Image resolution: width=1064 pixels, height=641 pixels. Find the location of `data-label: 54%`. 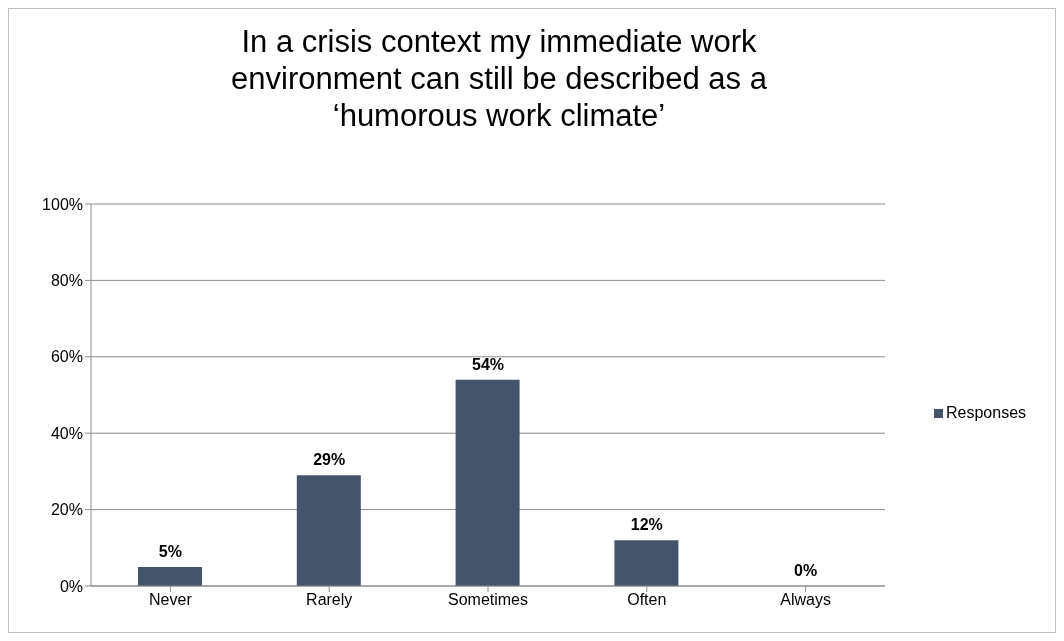

data-label: 54% is located at coordinates (488, 364).